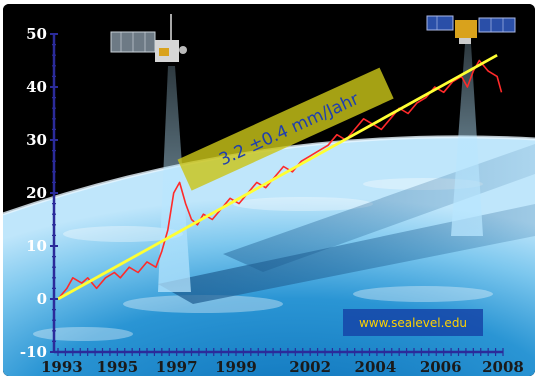  I want to click on y-tick-label: 0, so click(42, 299).